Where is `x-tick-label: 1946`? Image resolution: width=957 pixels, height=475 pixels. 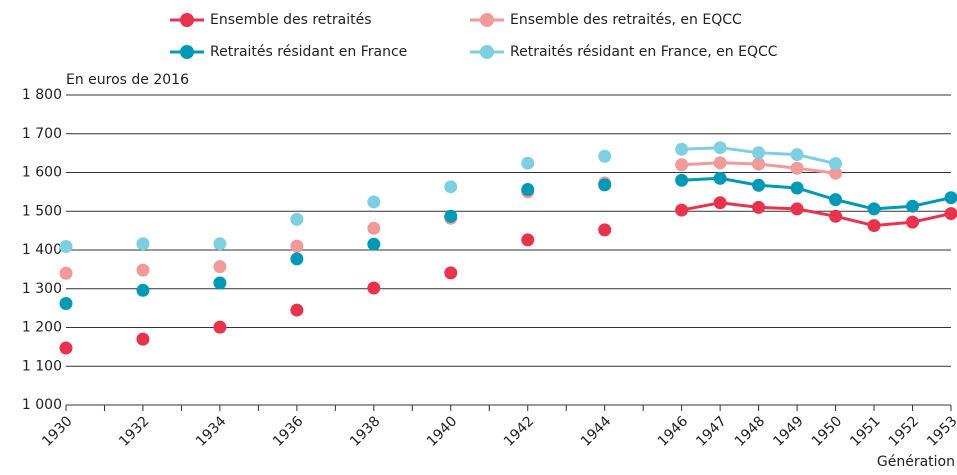
x-tick-label: 1946 is located at coordinates (673, 431).